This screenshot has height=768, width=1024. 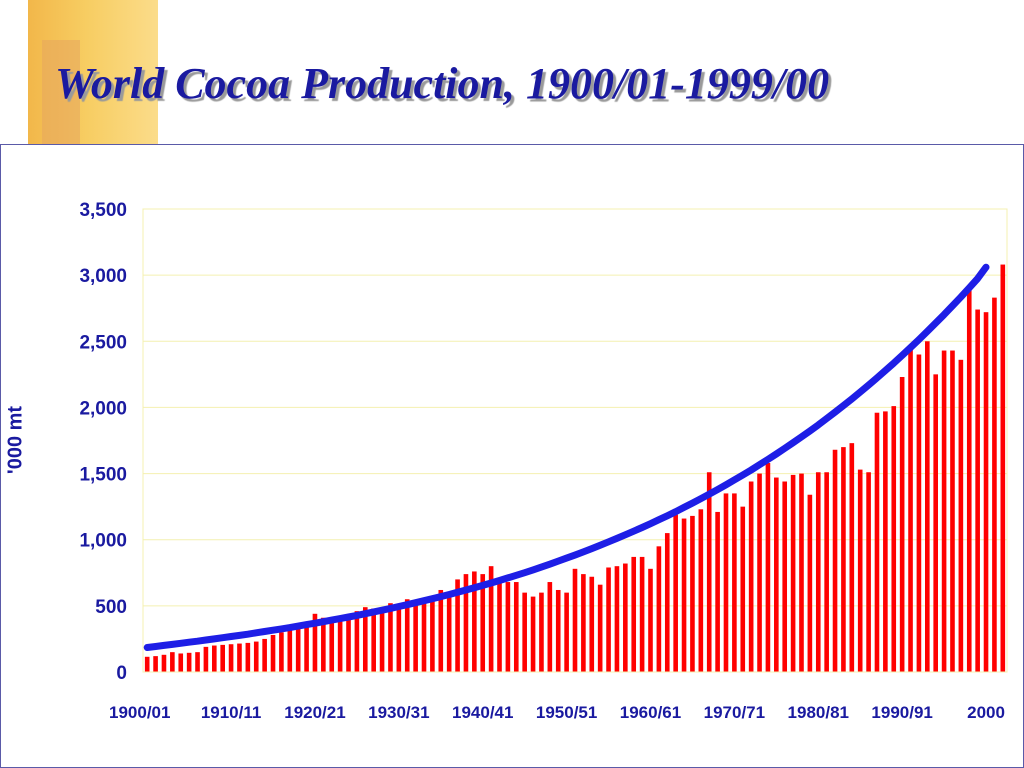 What do you see at coordinates (103, 210) in the screenshot?
I see `y-tick-label: 3,500` at bounding box center [103, 210].